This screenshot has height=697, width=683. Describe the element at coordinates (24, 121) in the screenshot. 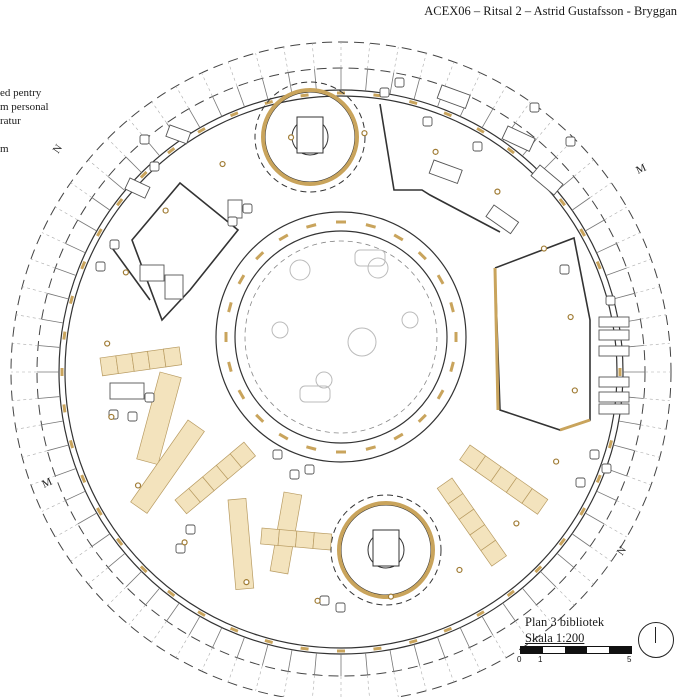

I see `legend-text: ed pentry m personal ratur m` at that location.